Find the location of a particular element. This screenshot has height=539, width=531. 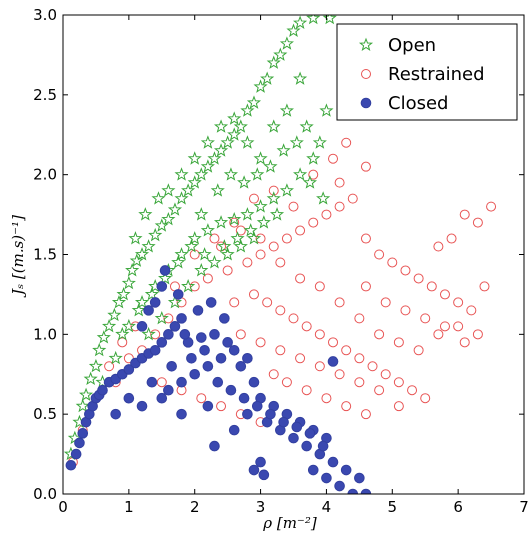

x-tick-label: 0 is located at coordinates (63, 507).